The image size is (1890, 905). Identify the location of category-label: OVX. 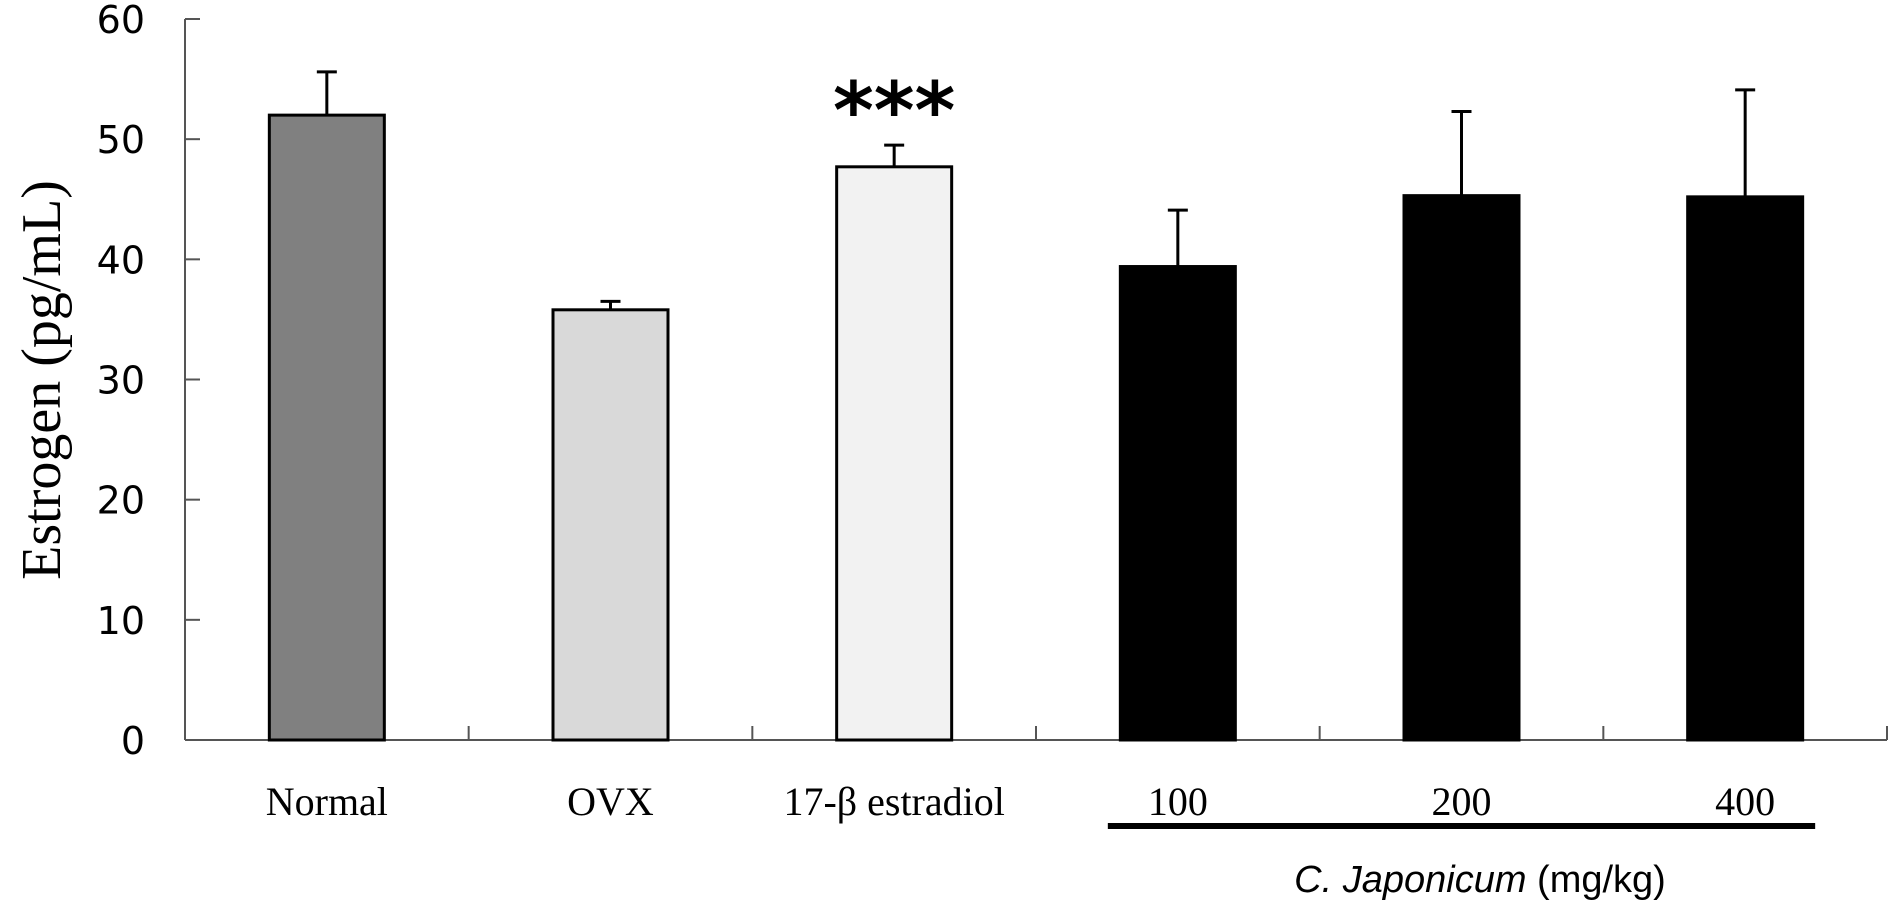
(610, 801).